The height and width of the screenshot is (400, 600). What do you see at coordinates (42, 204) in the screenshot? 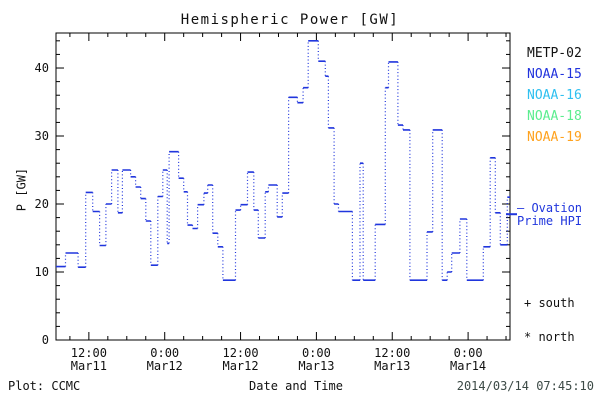
I see `y-tick-label: 20` at bounding box center [42, 204].